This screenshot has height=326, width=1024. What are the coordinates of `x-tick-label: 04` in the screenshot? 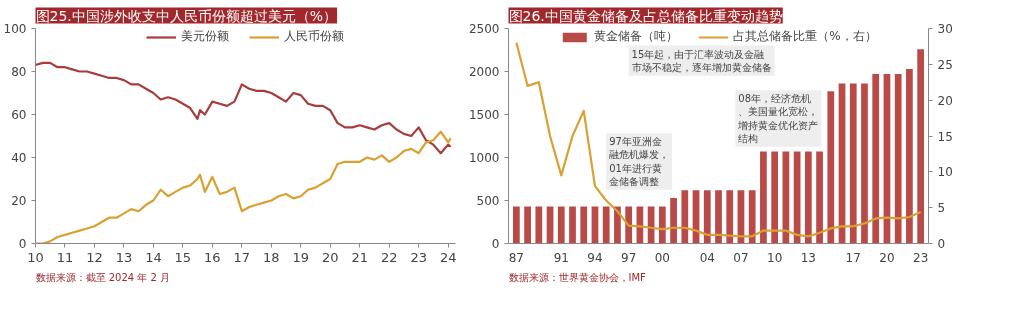 It's located at (707, 257).